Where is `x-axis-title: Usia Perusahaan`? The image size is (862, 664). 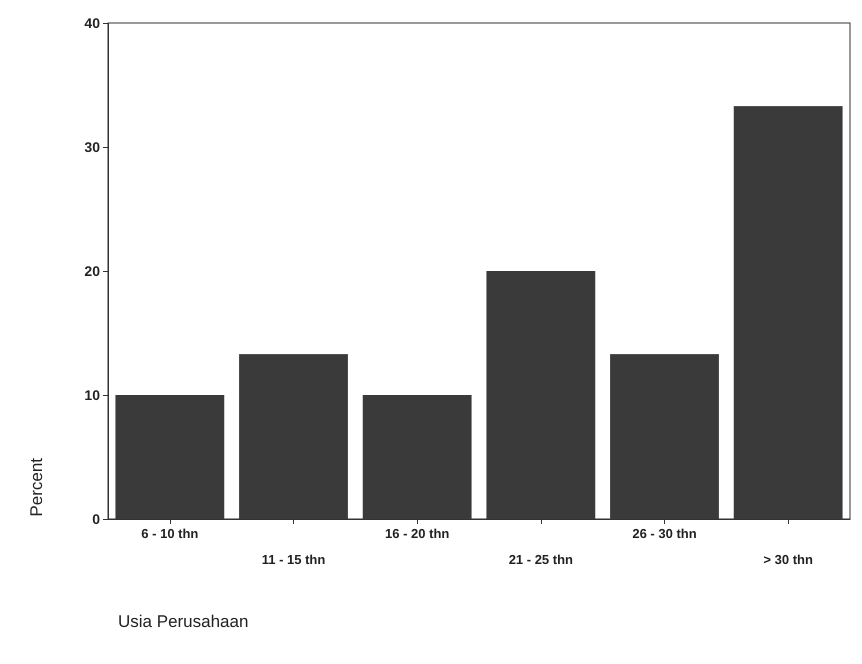
x-axis-title: Usia Perusahaan is located at coordinates (183, 621).